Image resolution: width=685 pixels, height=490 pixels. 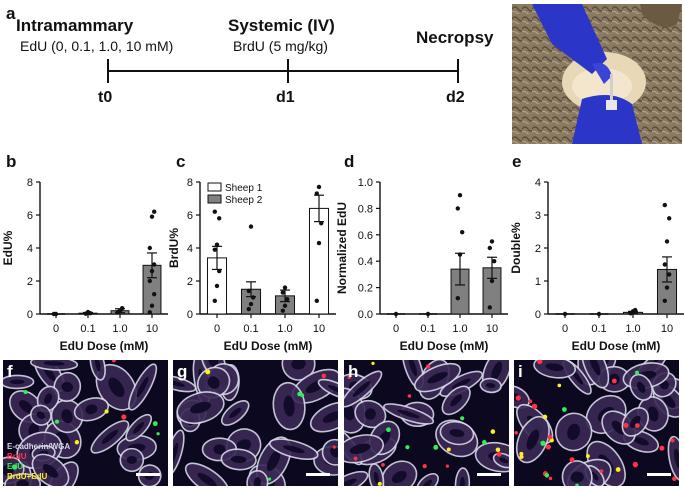 I want to click on systemic-title: Systemic (IV), so click(x=281, y=25).